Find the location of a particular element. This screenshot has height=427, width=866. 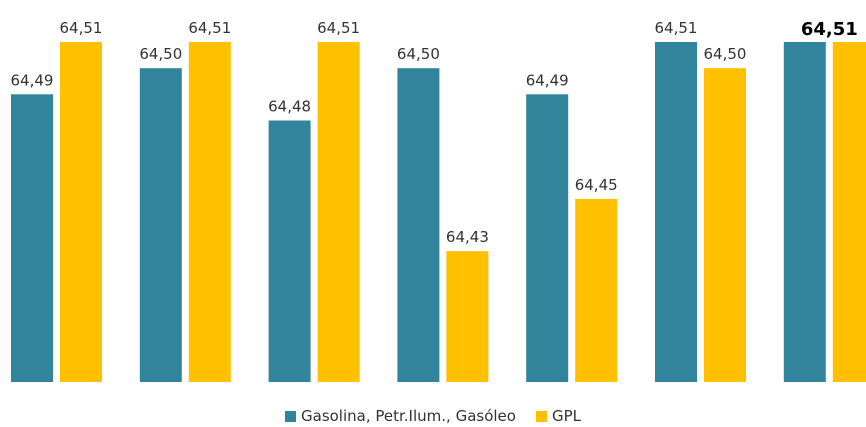

legend-label-series-2: GPL is located at coordinates (566, 416).